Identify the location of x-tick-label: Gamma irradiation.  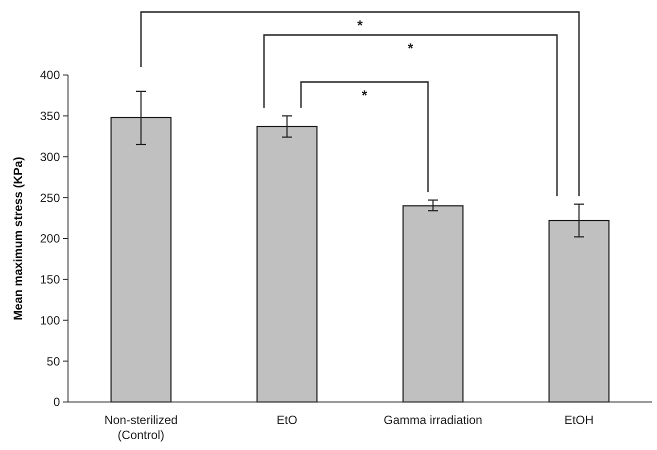
(433, 420).